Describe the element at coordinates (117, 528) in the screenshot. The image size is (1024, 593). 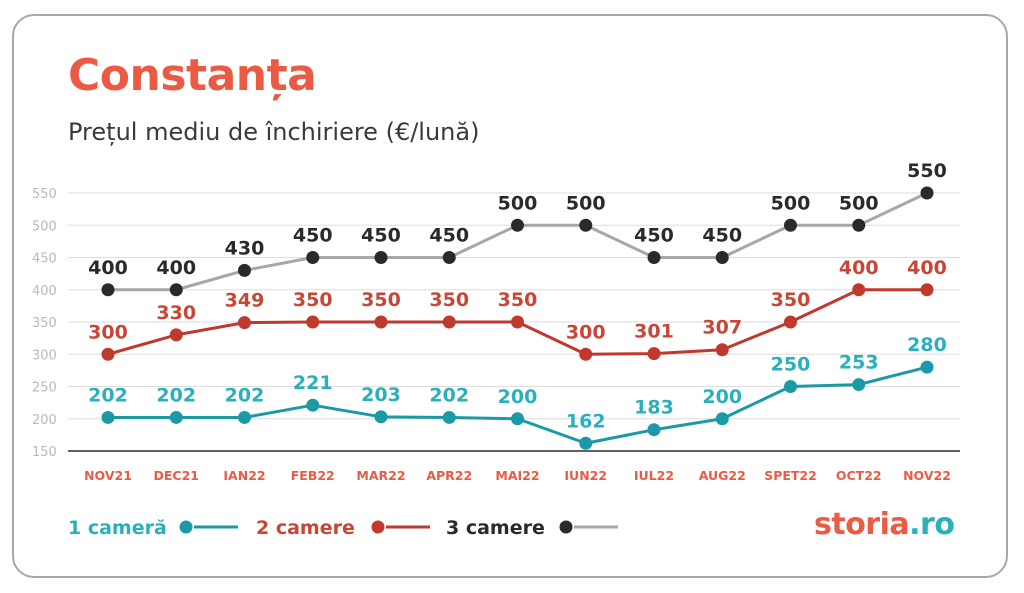
I see `legend-label-1-camera: 1 cameră` at that location.